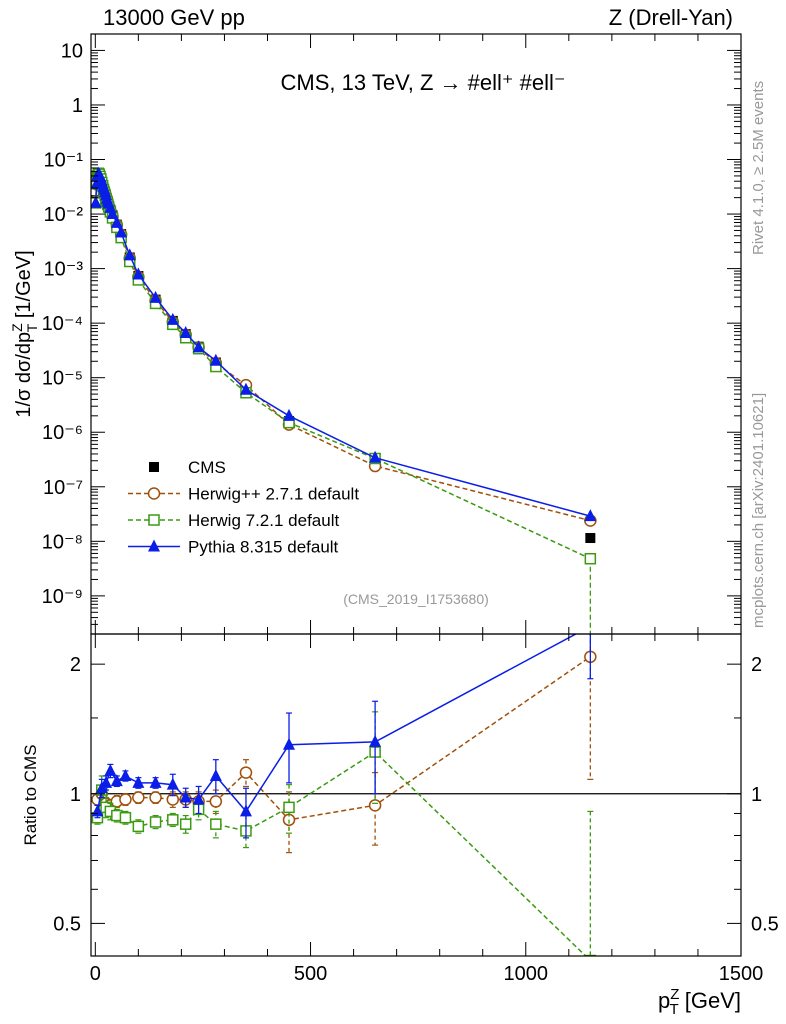 The width and height of the screenshot is (786, 1024). What do you see at coordinates (64, 161) in the screenshot?
I see `y-tick-label: 10⁻¹` at bounding box center [64, 161].